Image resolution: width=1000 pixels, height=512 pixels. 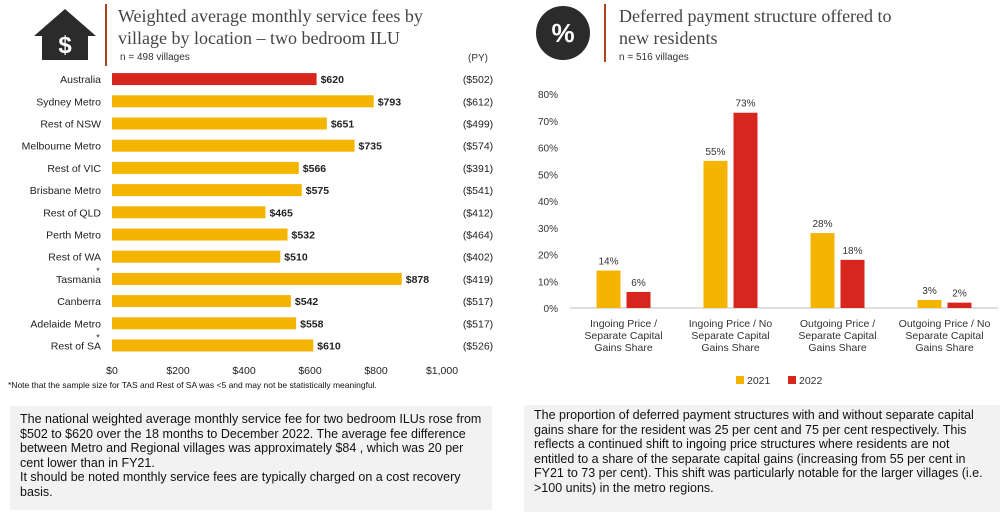 What do you see at coordinates (478, 169) in the screenshot?
I see `prior-year-label: ($391)` at bounding box center [478, 169].